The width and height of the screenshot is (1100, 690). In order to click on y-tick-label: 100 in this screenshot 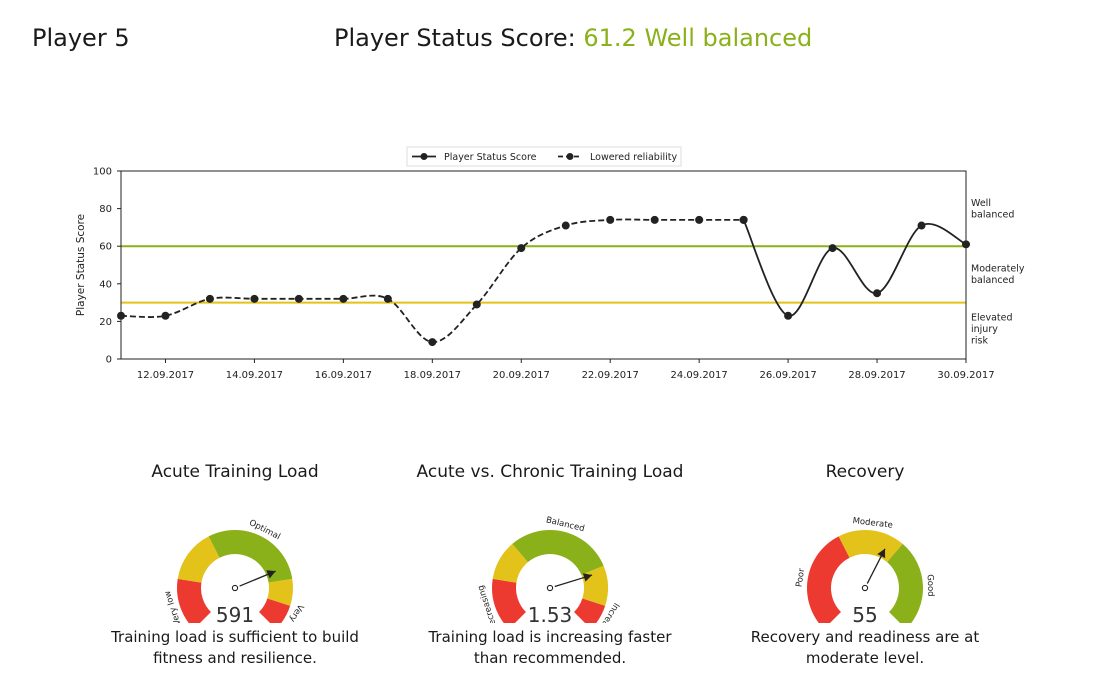, I will do `click(102, 172)`.